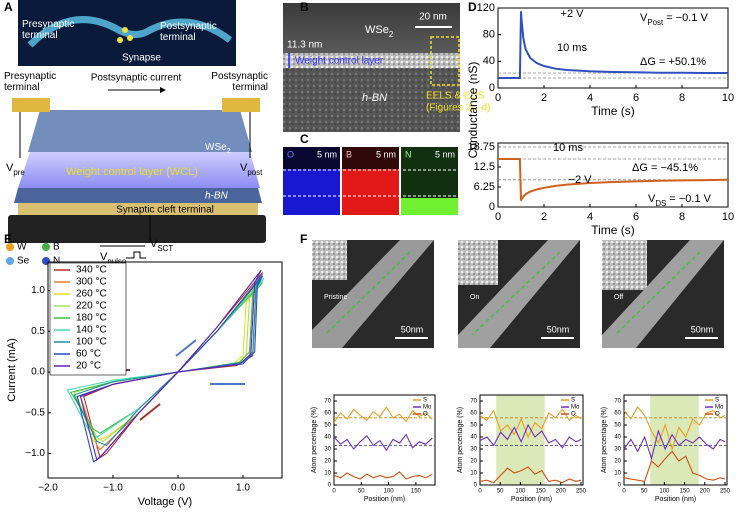 This screenshot has height=515, width=739. What do you see at coordinates (367, 293) in the screenshot?
I see `scan-arrow` at bounding box center [367, 293].